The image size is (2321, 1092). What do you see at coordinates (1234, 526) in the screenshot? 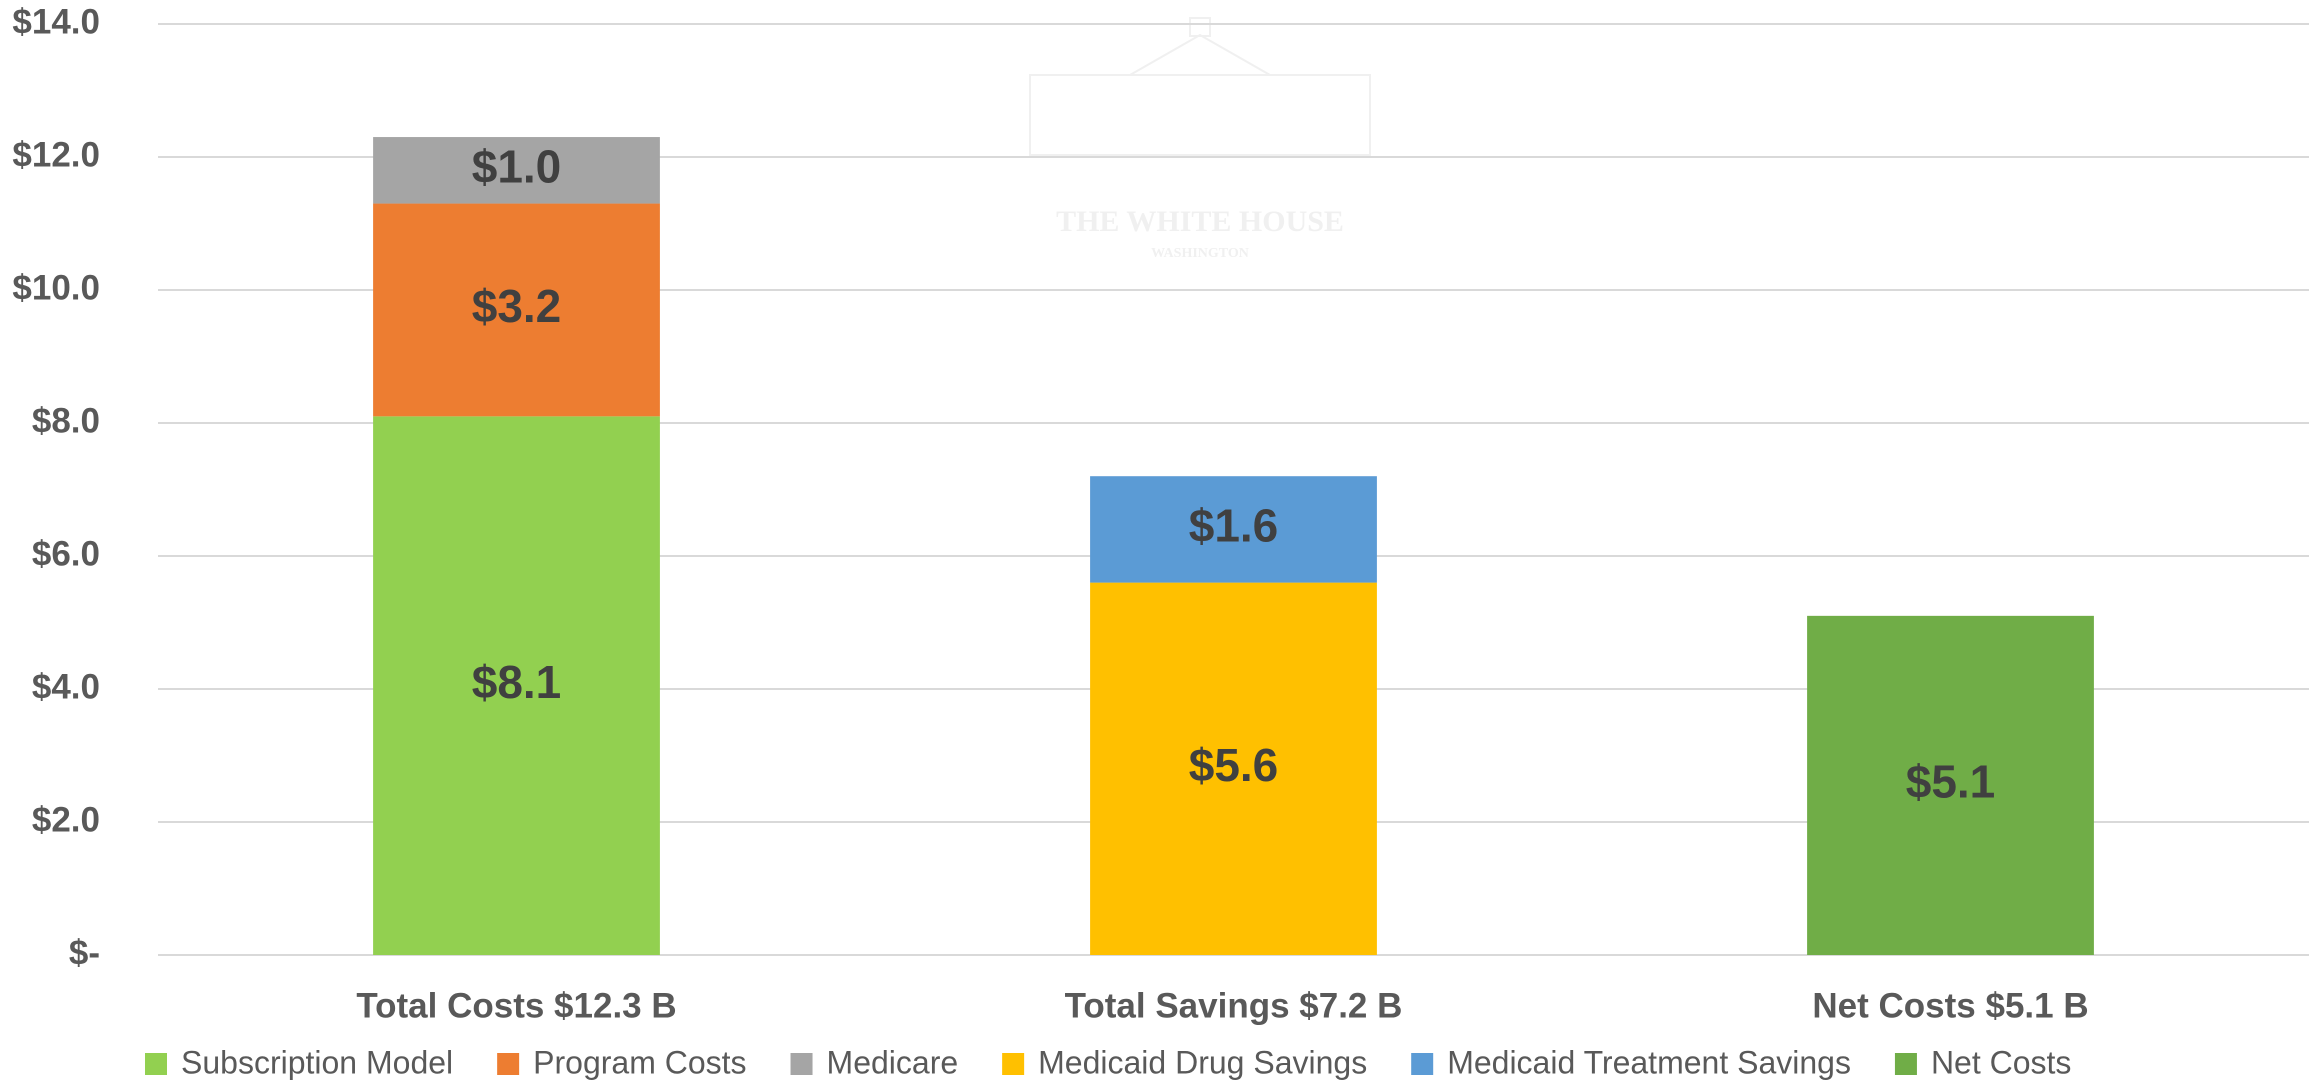
I see `data-label: $1.6` at bounding box center [1234, 526].